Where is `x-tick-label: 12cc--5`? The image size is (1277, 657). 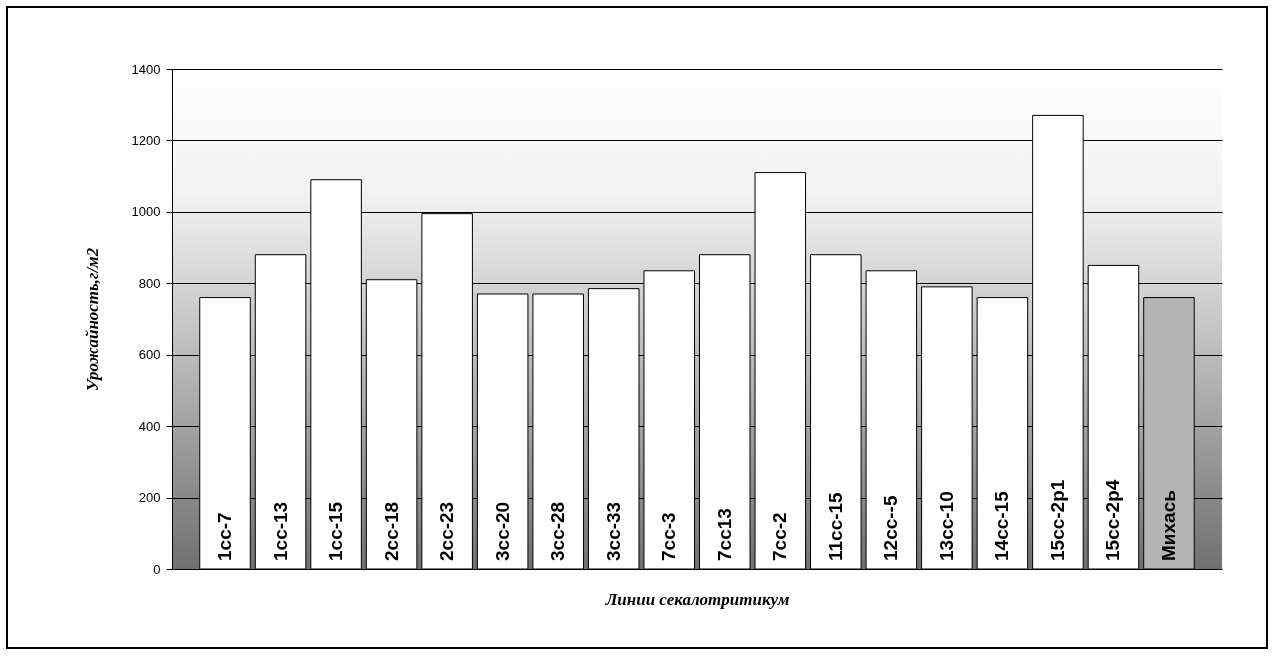
x-tick-label: 12cc--5 is located at coordinates (891, 528).